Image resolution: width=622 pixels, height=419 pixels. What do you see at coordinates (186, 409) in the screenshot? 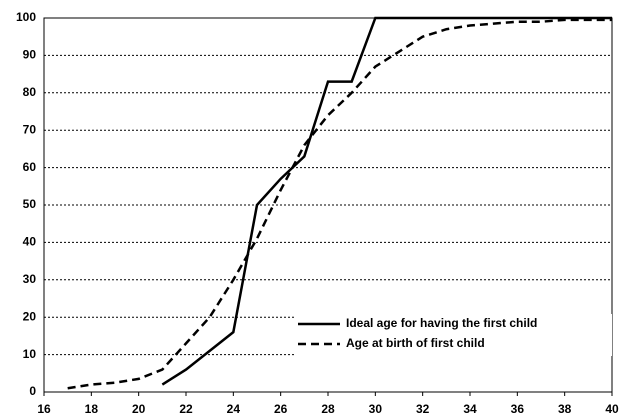
I see `x-tick-label: 22` at bounding box center [186, 409].